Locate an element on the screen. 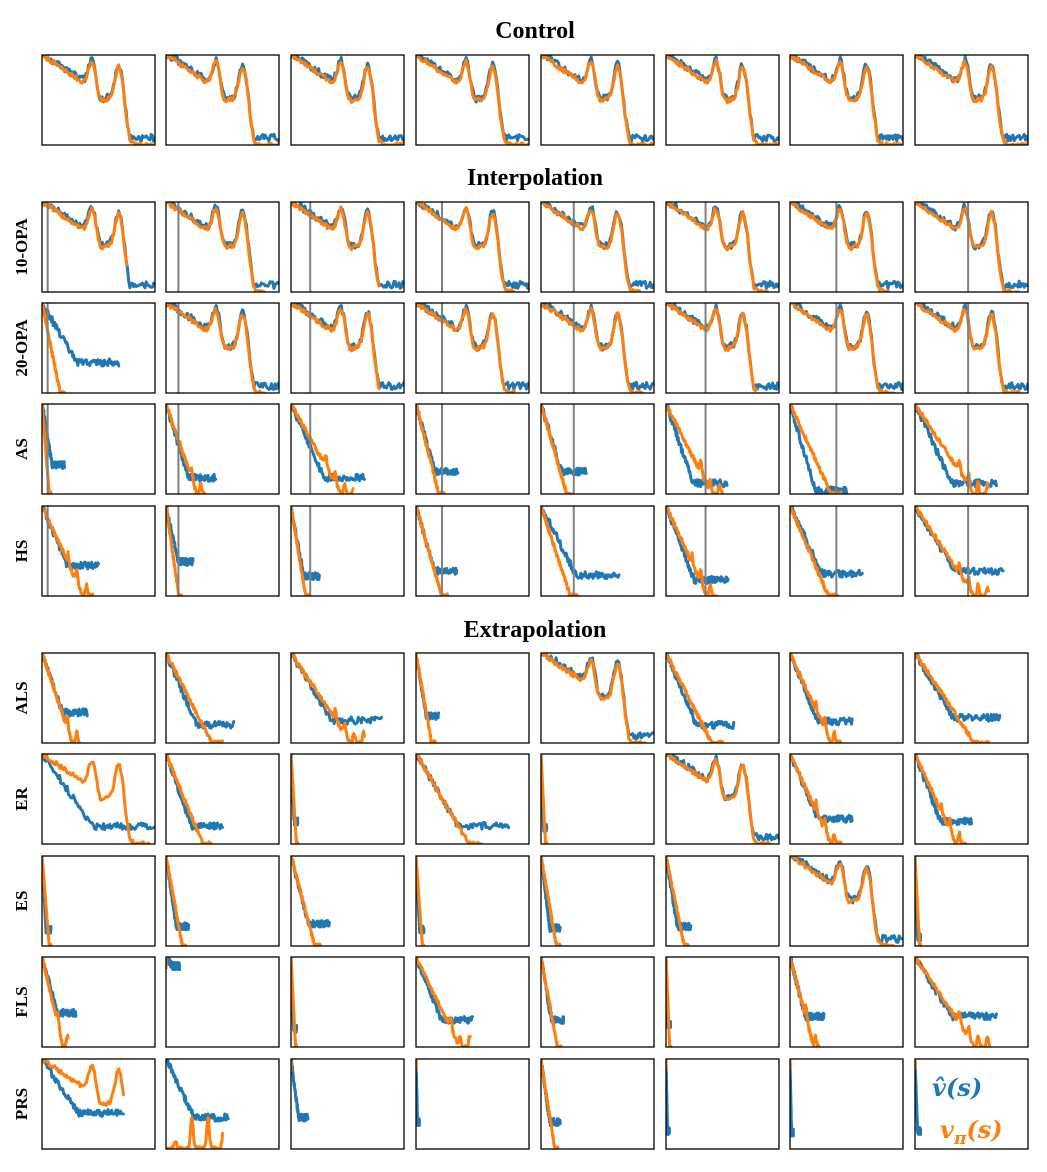  panel-r8-c7 is located at coordinates (971, 1002).